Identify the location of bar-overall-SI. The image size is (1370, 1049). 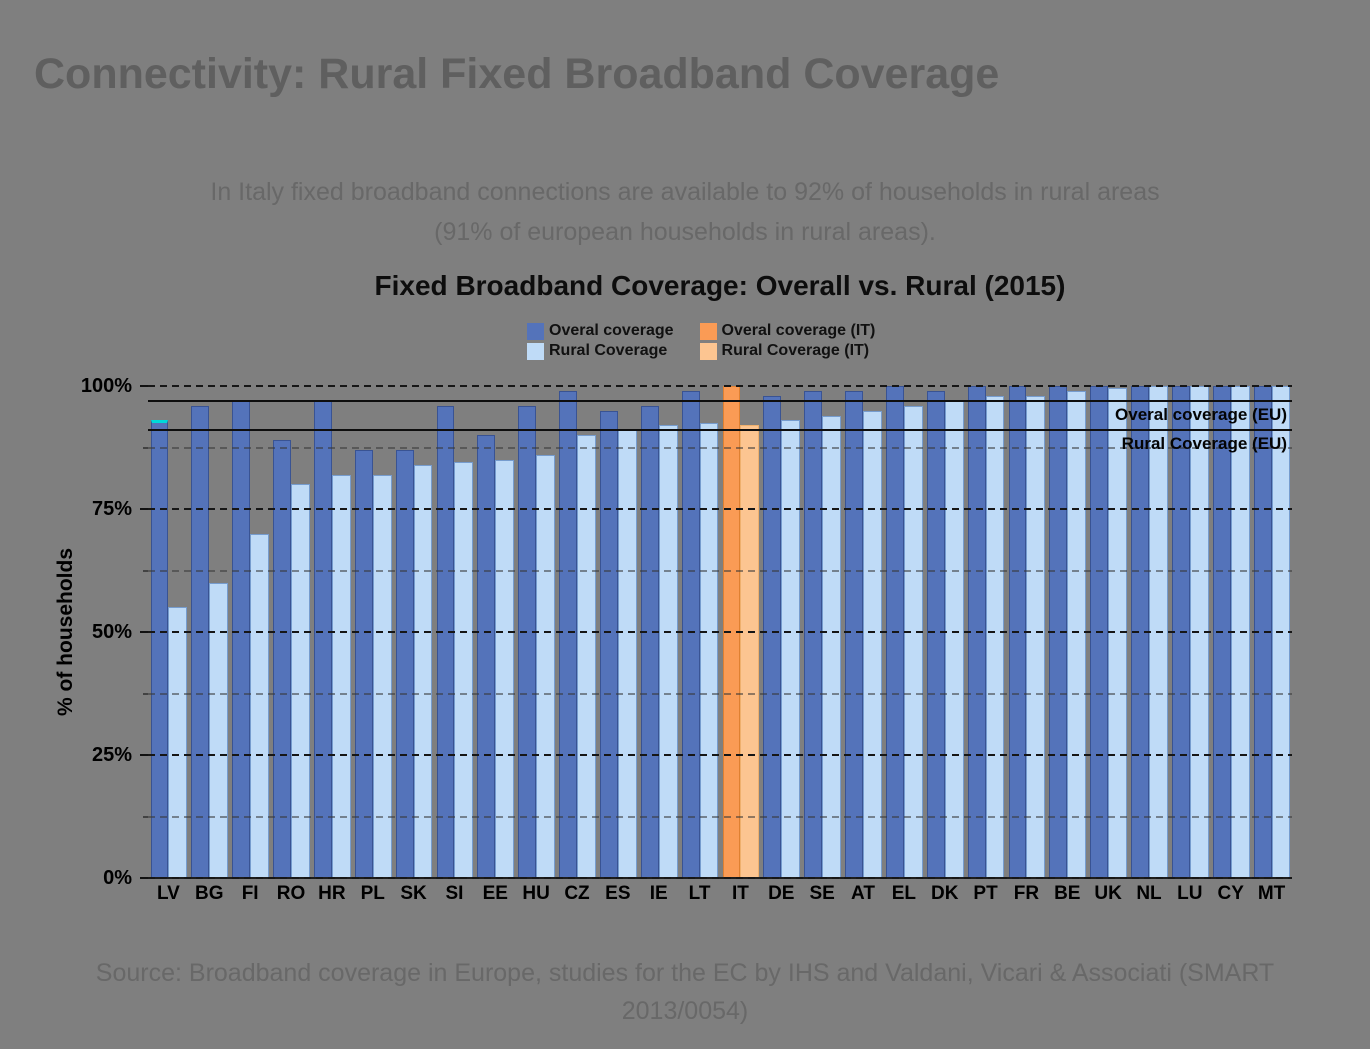
(445, 641).